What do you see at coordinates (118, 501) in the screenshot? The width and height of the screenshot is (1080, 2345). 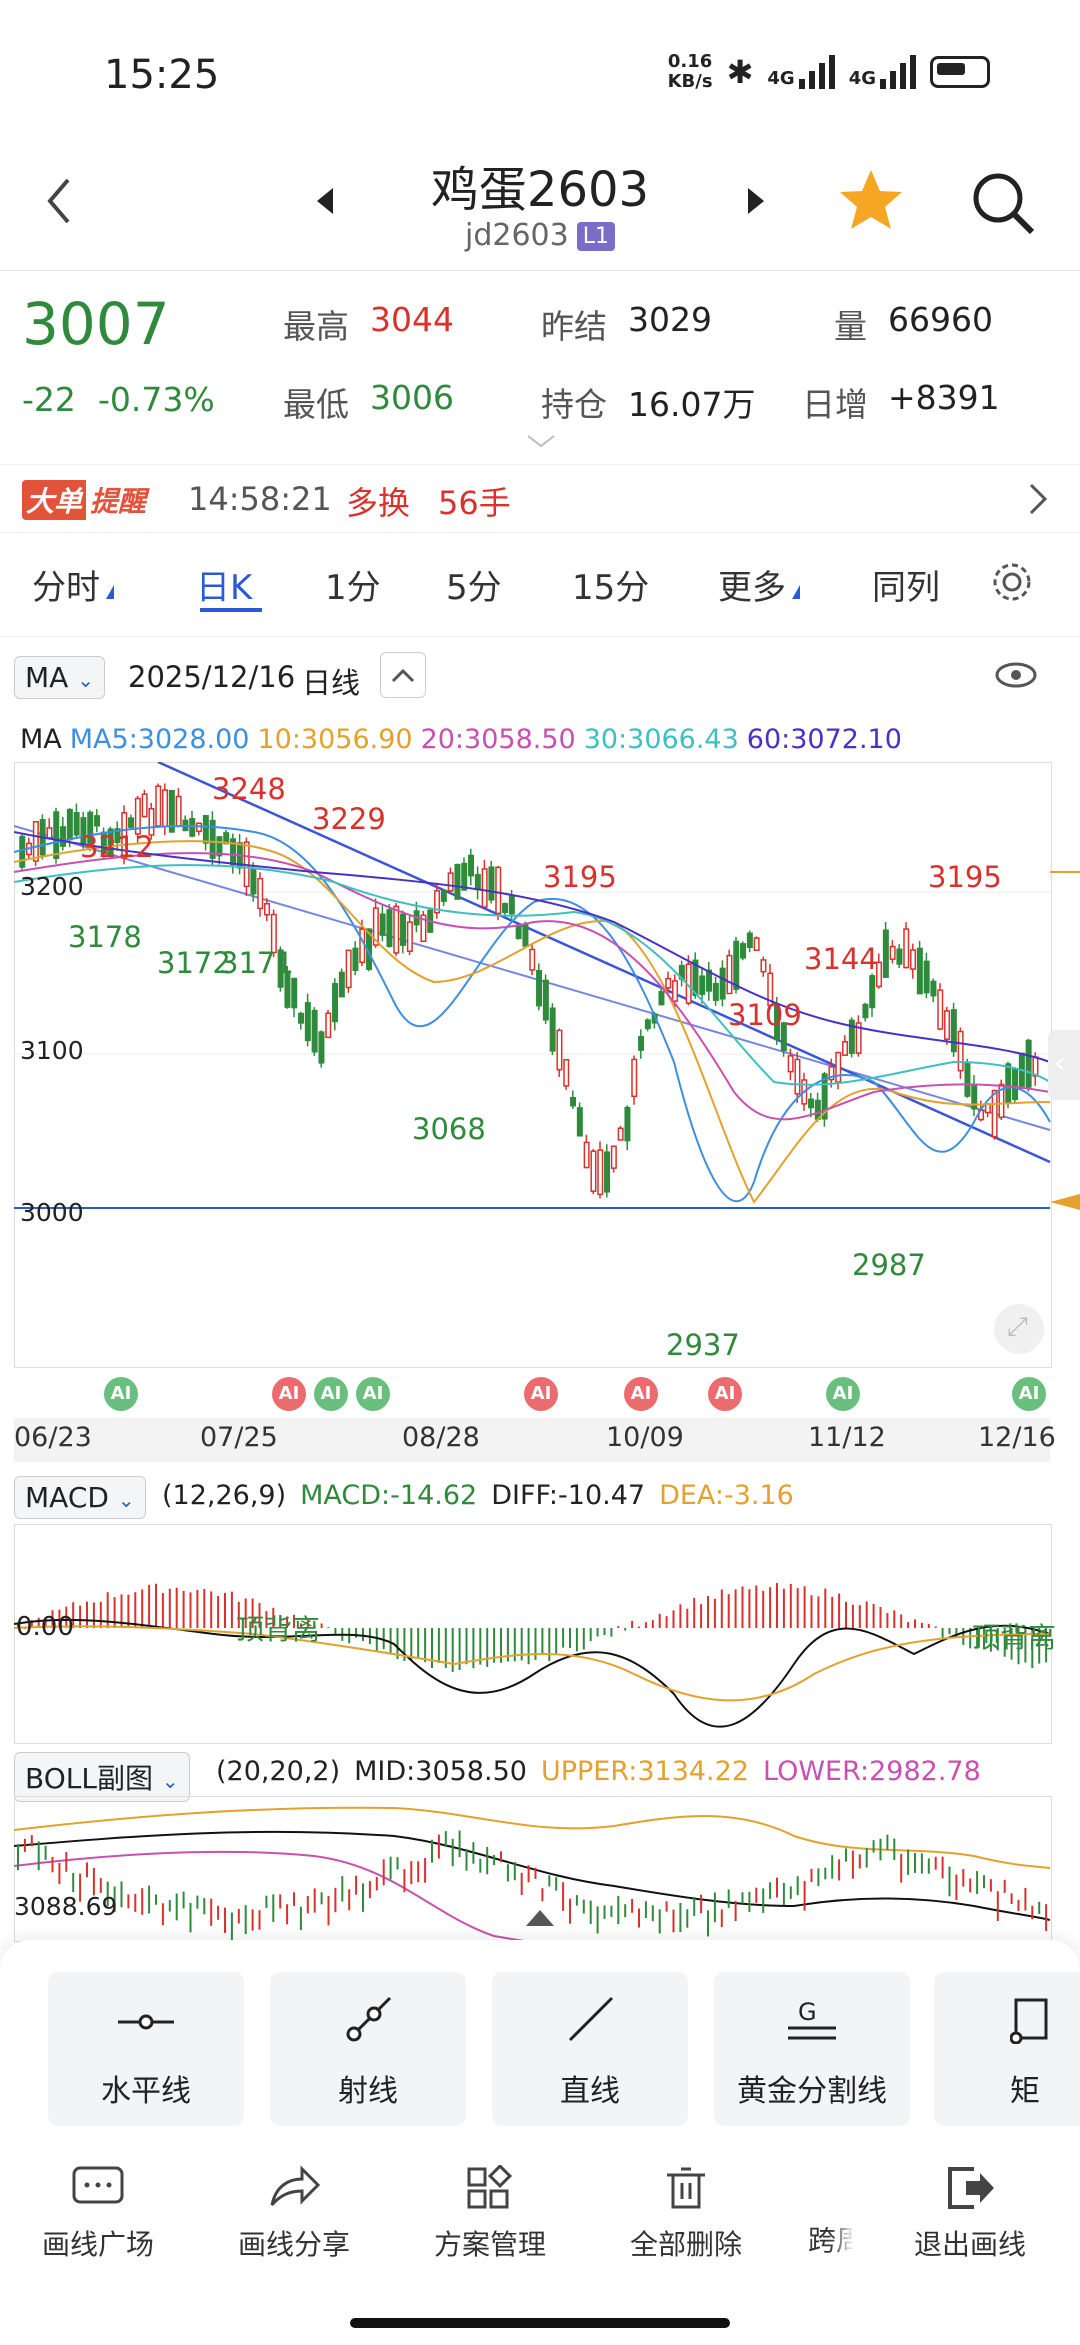 I see `alert-tag-b: 提醒` at bounding box center [118, 501].